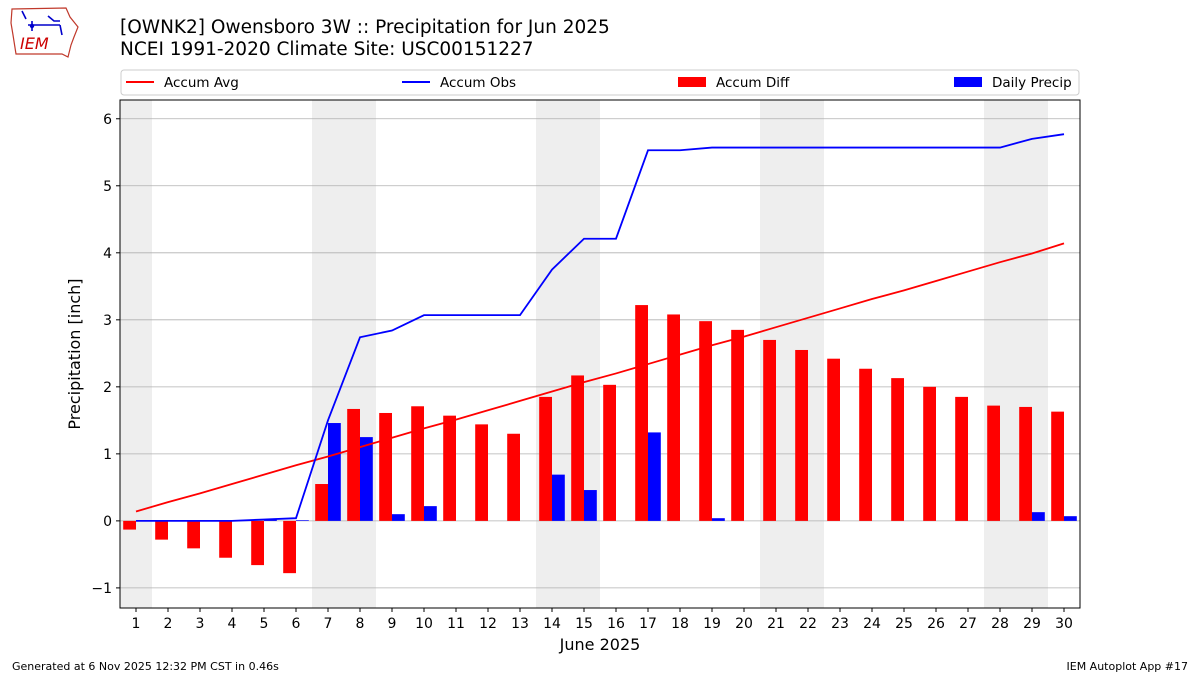  Describe the element at coordinates (840, 624) in the screenshot. I see `x-tick-label: 23` at that location.